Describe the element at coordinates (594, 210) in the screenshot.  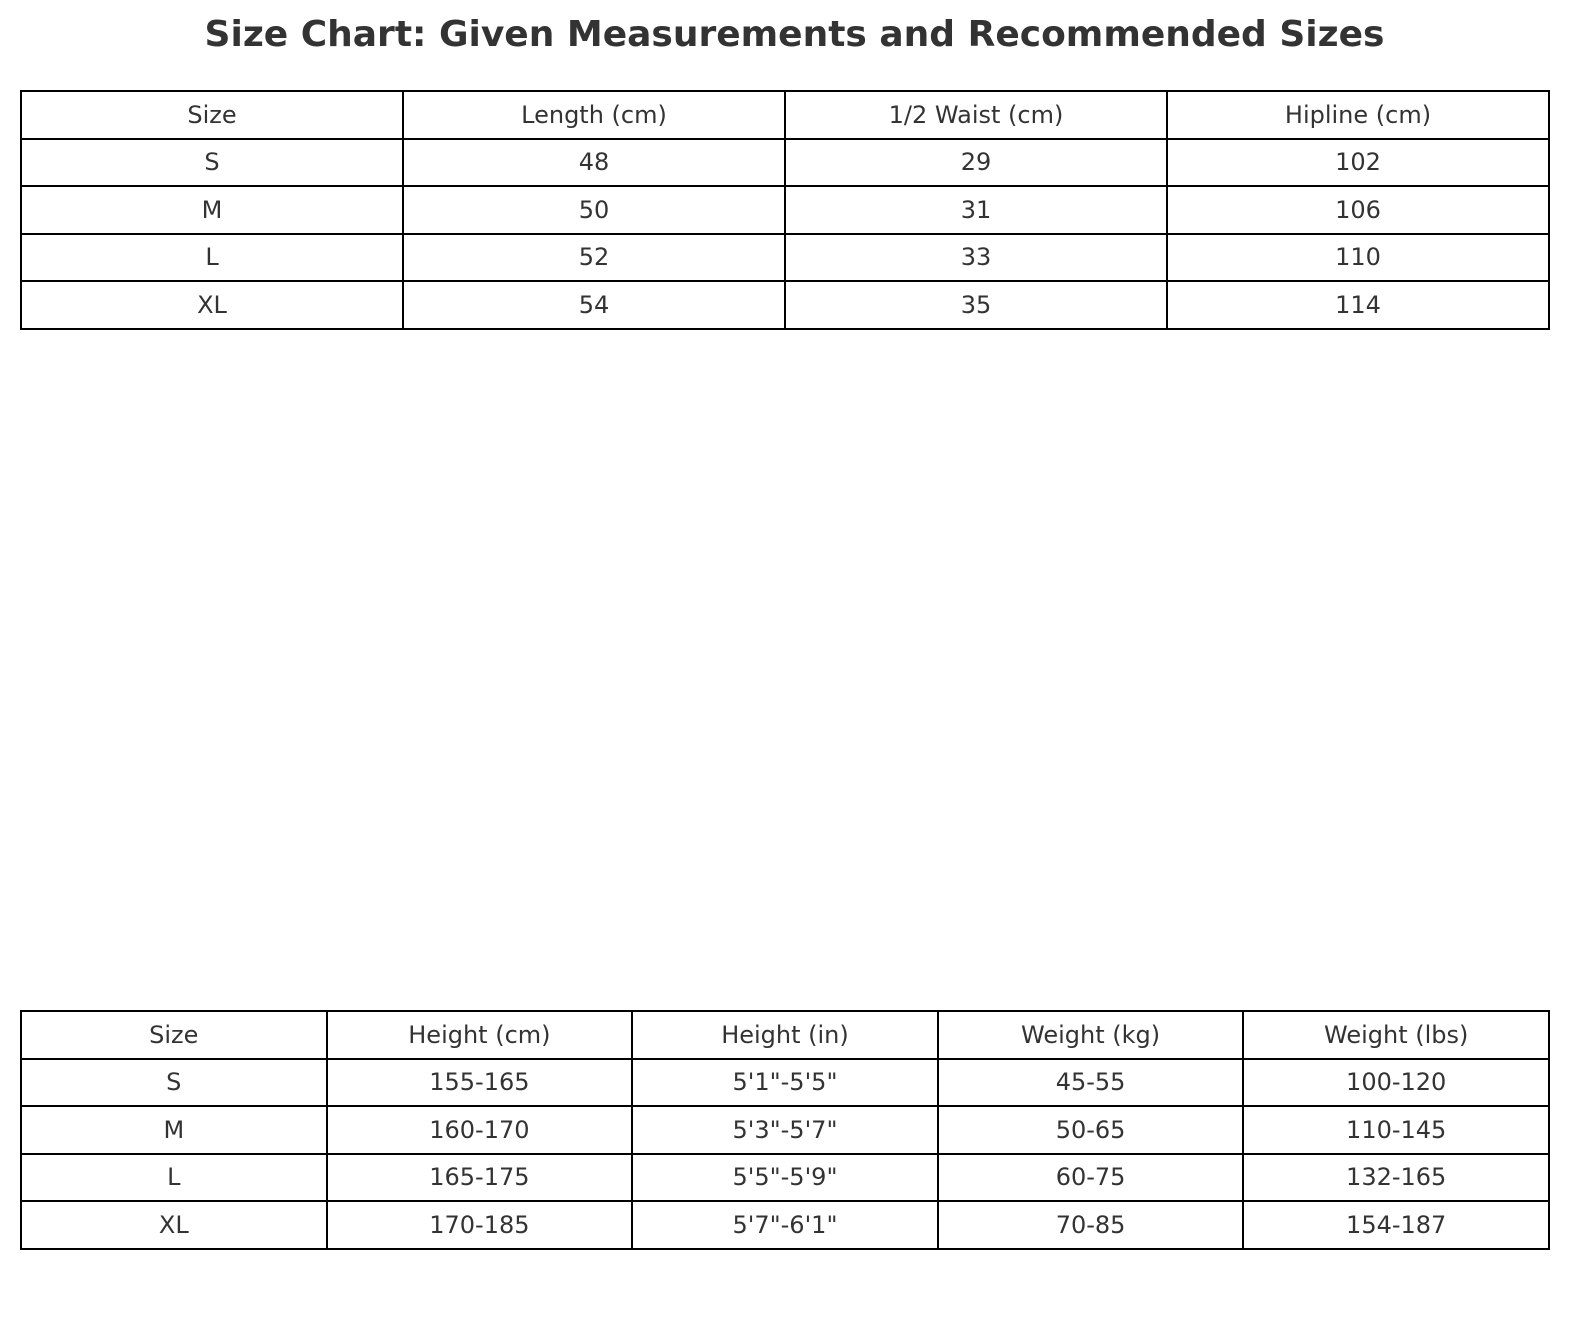
I see `table-cell: 50` at that location.